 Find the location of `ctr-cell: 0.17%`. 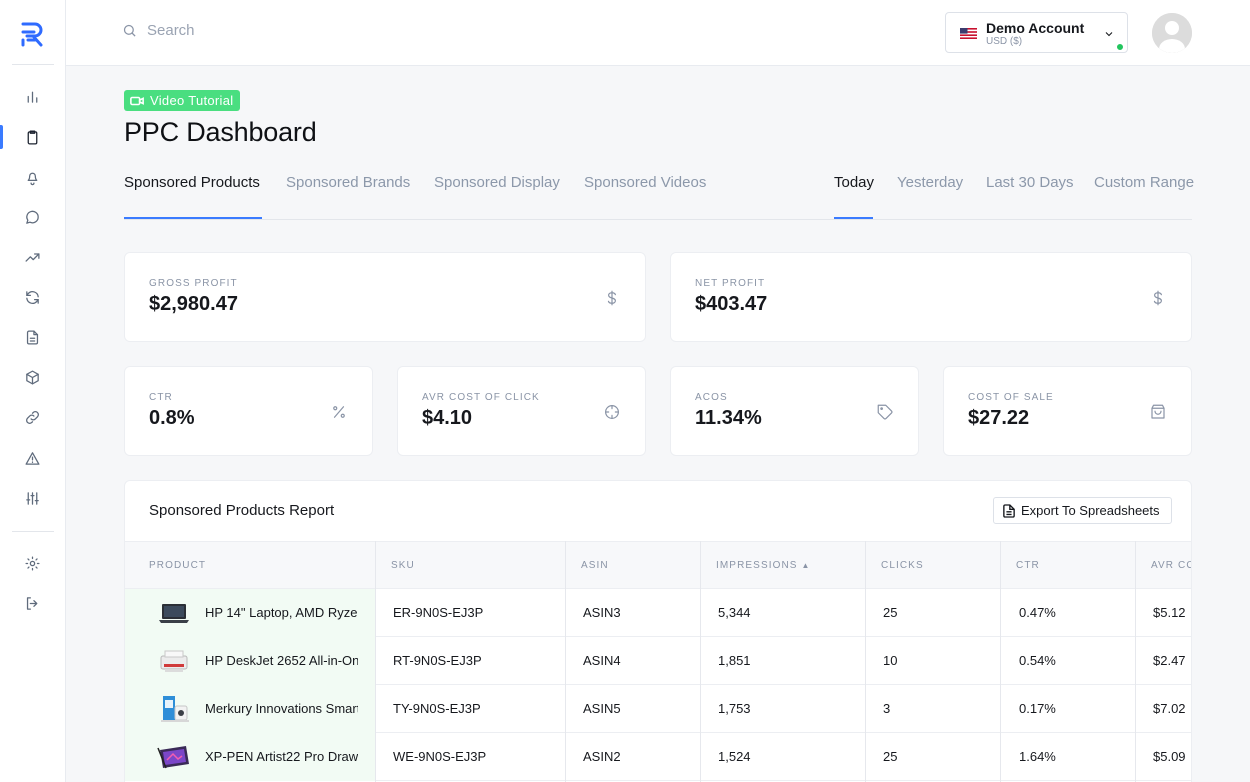

ctr-cell: 0.17% is located at coordinates (1037, 708).